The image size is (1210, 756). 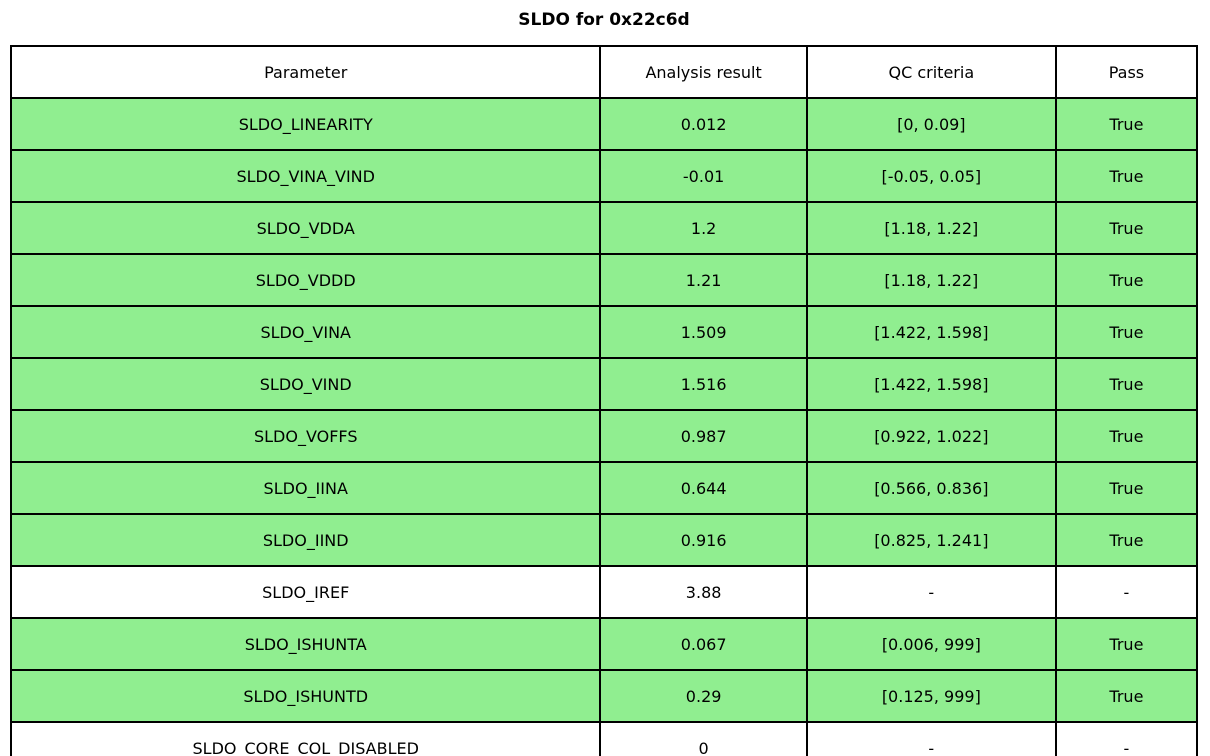 I want to click on parameter-cell: SLDO_VDDD, so click(x=305, y=280).